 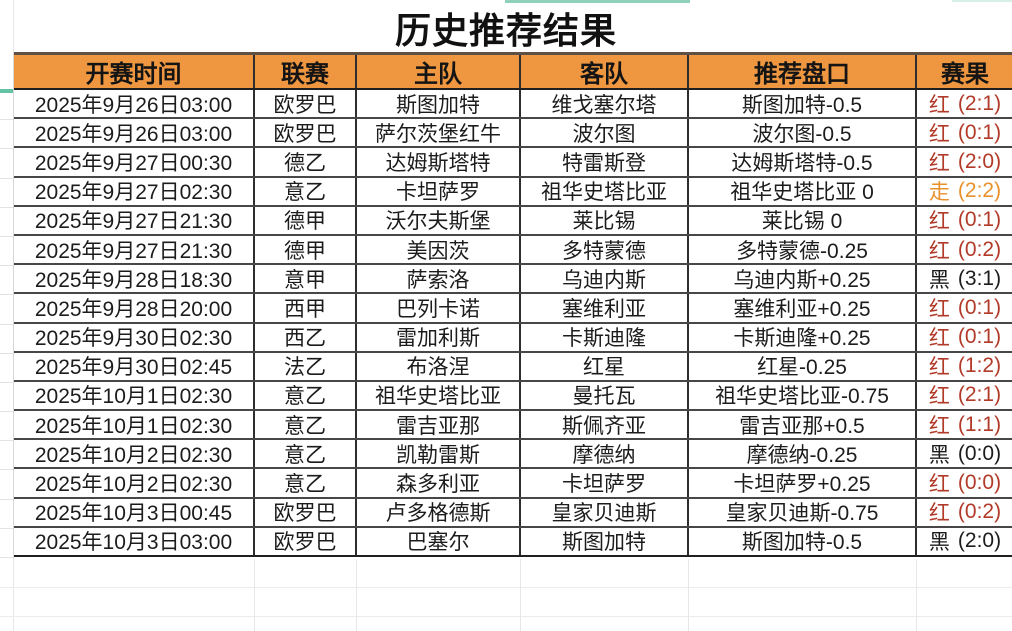 What do you see at coordinates (134, 279) in the screenshot?
I see `cell-start-time: 2025年9月28日18:30` at bounding box center [134, 279].